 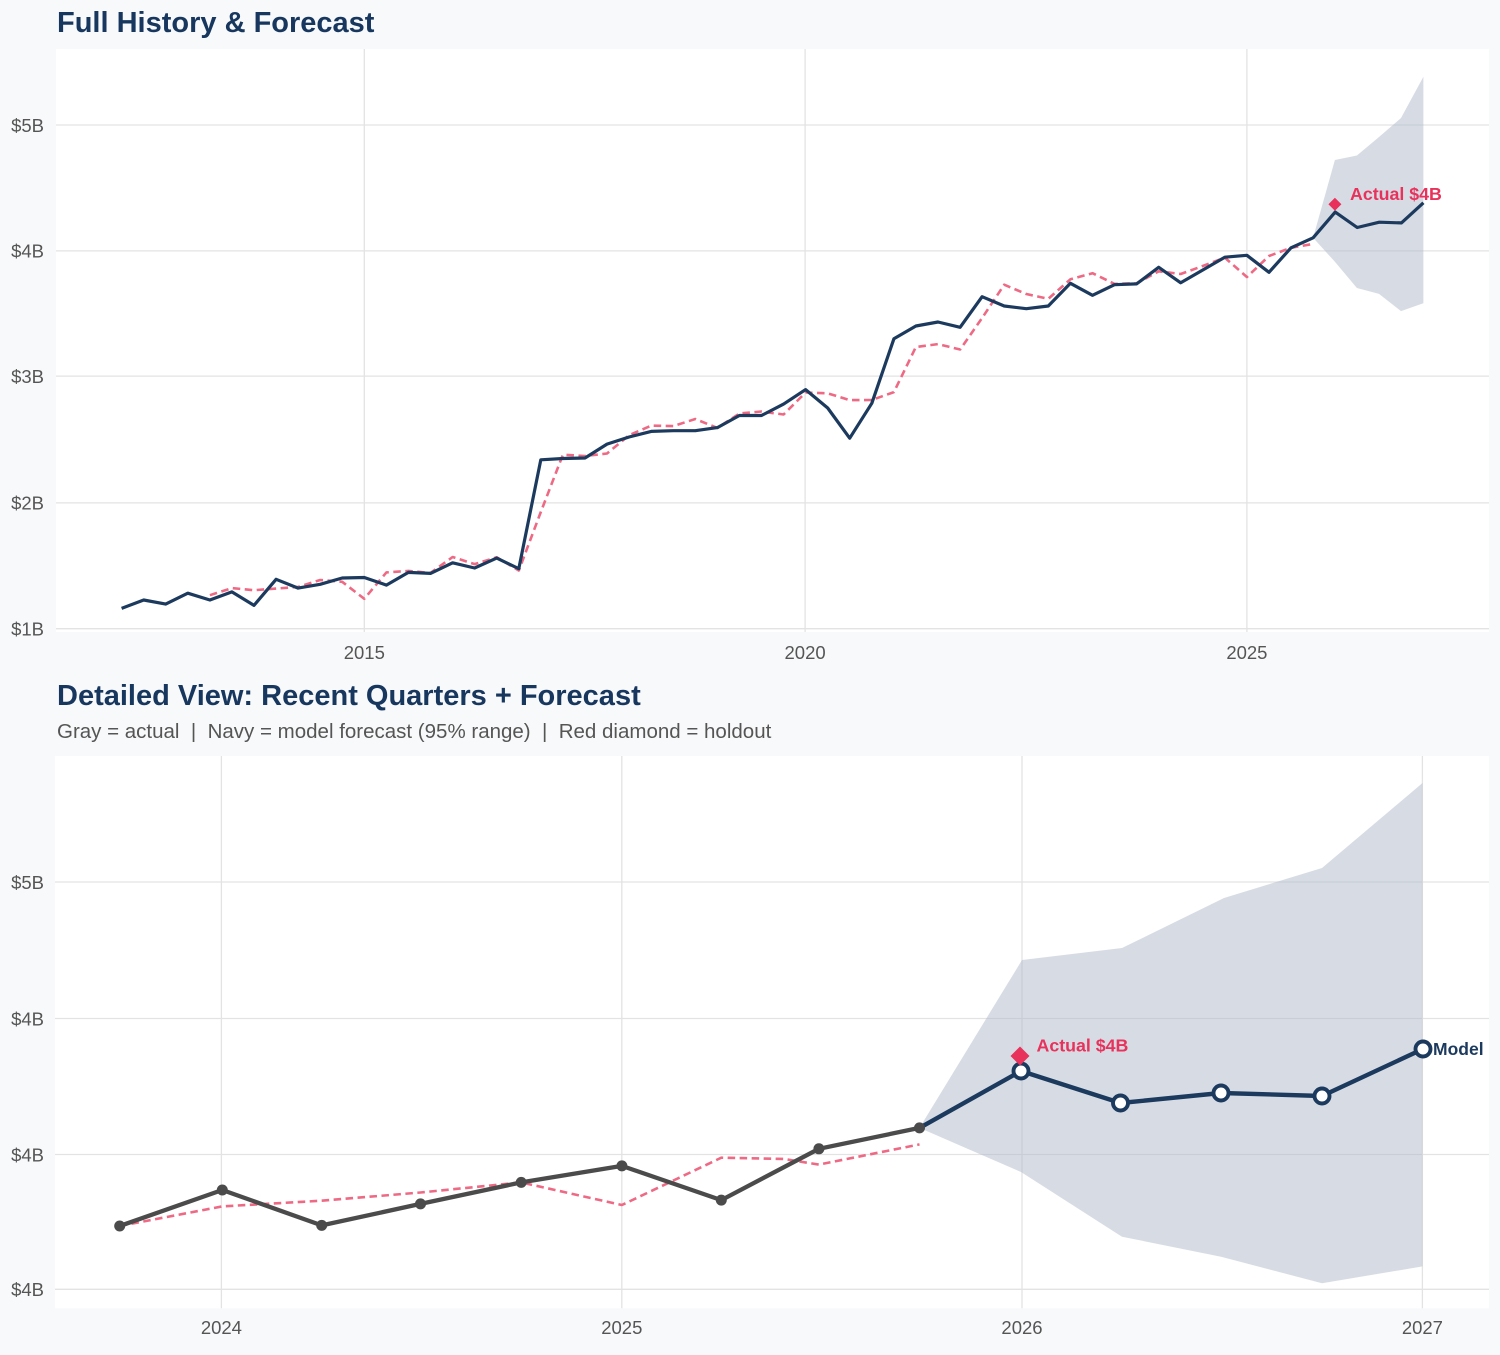 I want to click on svg-text: $1B, so click(x=27, y=629).